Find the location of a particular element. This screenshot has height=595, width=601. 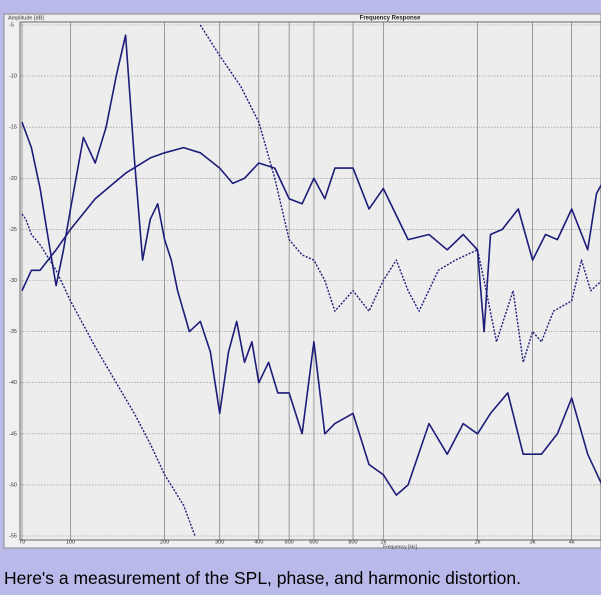

x-tick-label: 300 is located at coordinates (219, 542).